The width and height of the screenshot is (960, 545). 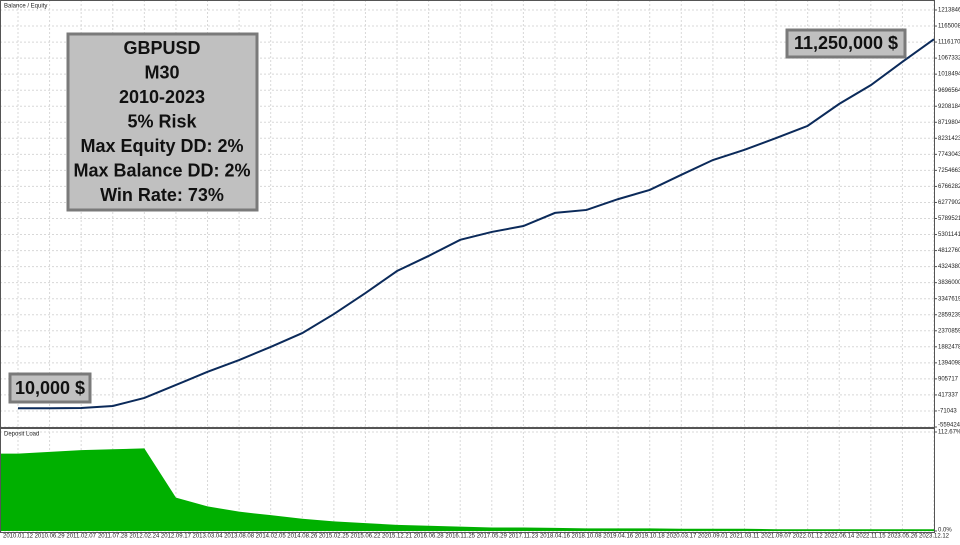 I want to click on x-tick-label: 2015.02.25, so click(x=334, y=537).